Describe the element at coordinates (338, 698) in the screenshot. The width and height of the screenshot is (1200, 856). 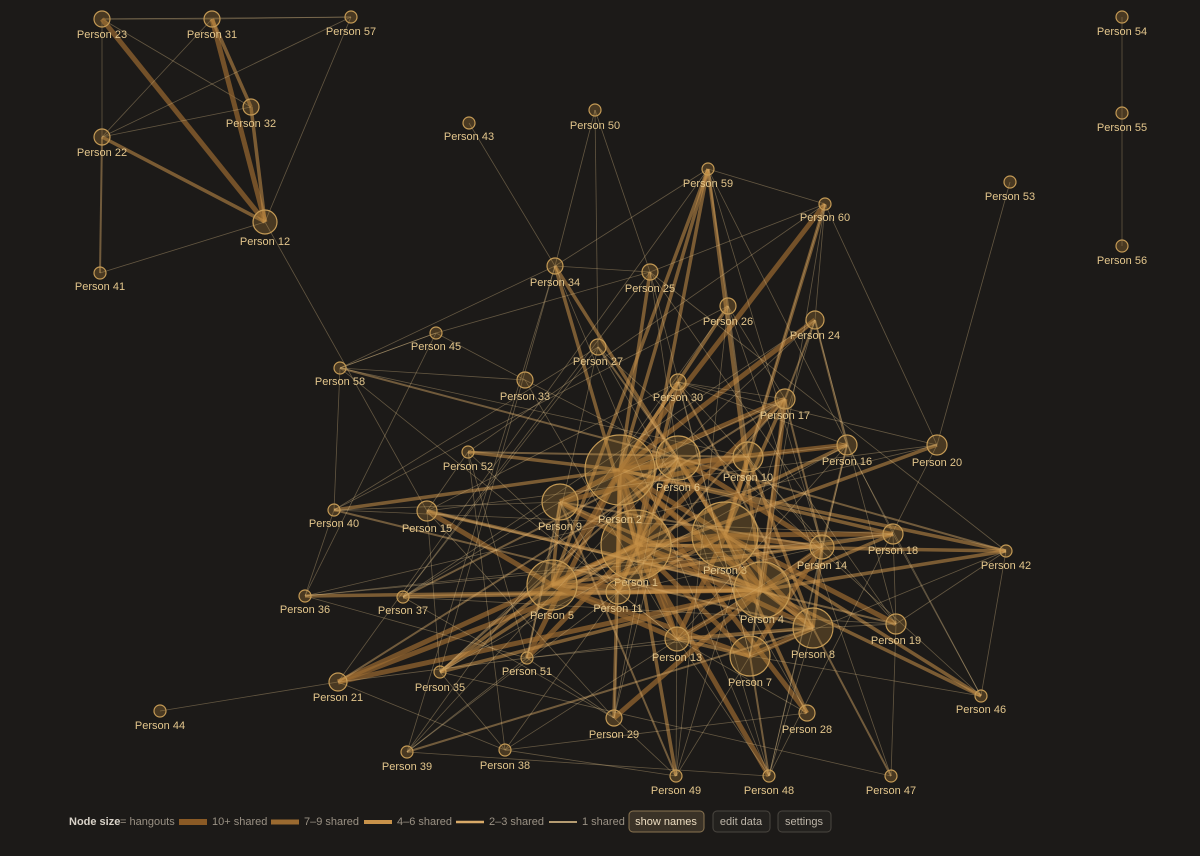
I see `node-label: Person 21` at that location.